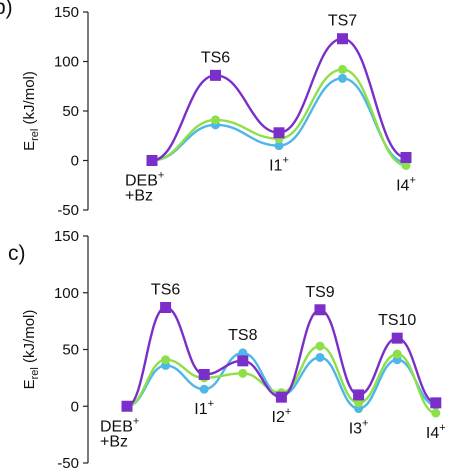 The width and height of the screenshot is (474, 474). I want to click on point-label: I3+, so click(359, 428).